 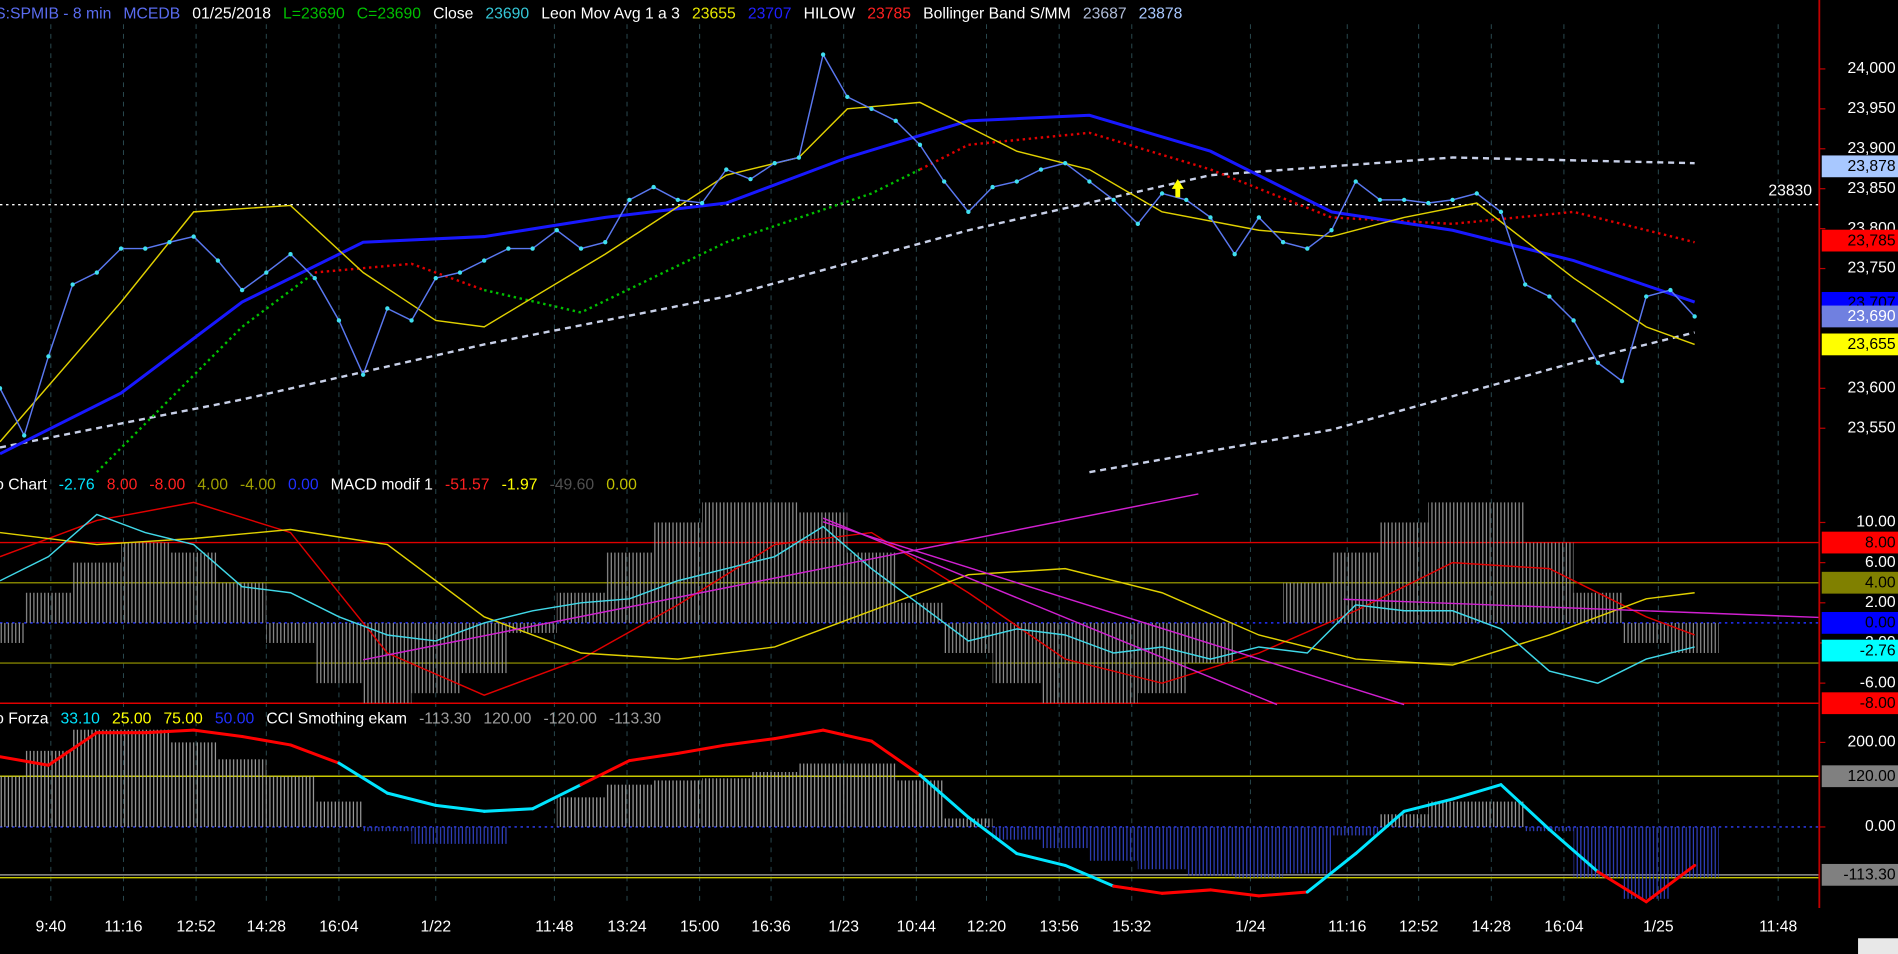 I want to click on y-tick-label: 23,550, so click(x=1872, y=427).